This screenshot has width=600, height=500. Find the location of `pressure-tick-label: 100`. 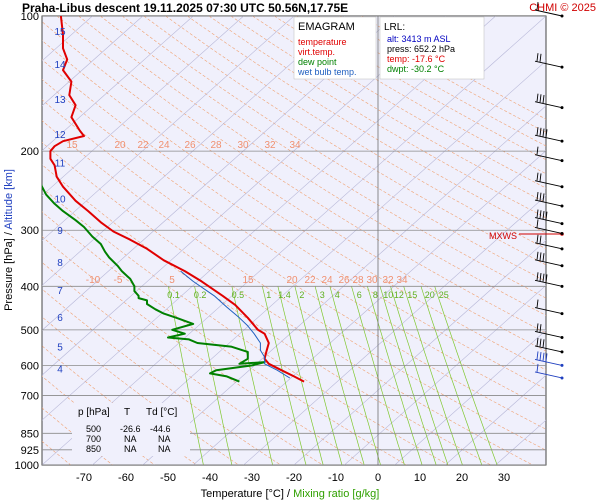

pressure-tick-label: 100 is located at coordinates (30, 17).